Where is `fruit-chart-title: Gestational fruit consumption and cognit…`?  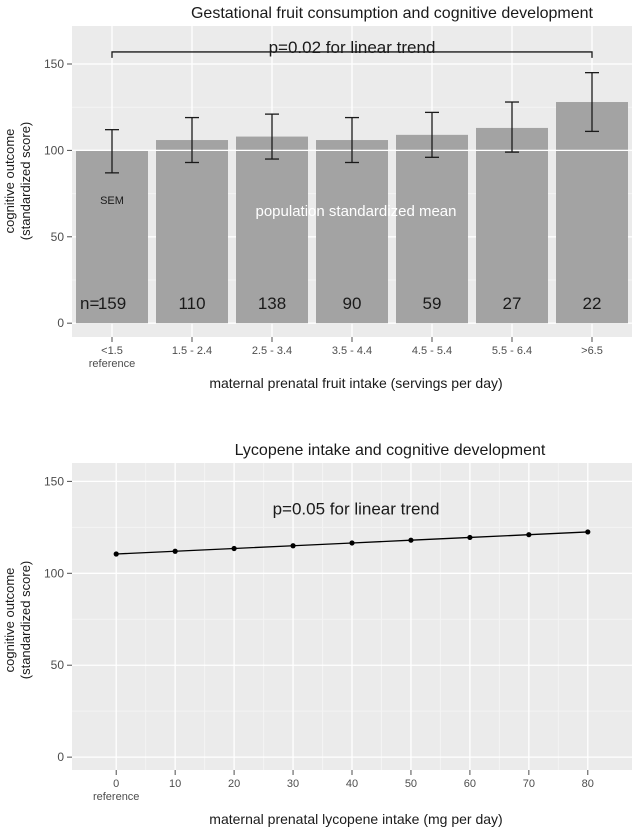
fruit-chart-title: Gestational fruit consumption and cognit… is located at coordinates (392, 13).